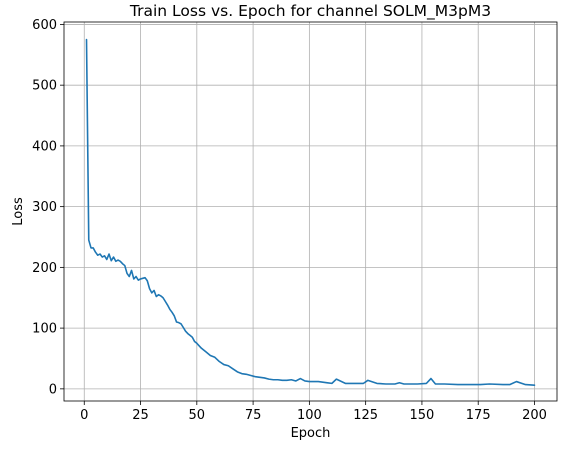  What do you see at coordinates (44, 86) in the screenshot?
I see `y-tick-label: 500` at bounding box center [44, 86].